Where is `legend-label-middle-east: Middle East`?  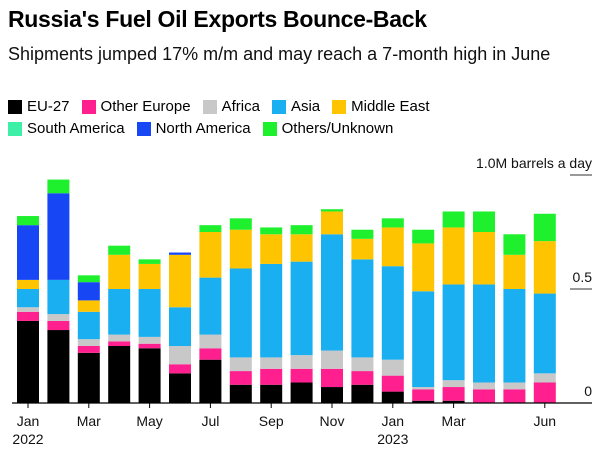 legend-label-middle-east: Middle East is located at coordinates (390, 106).